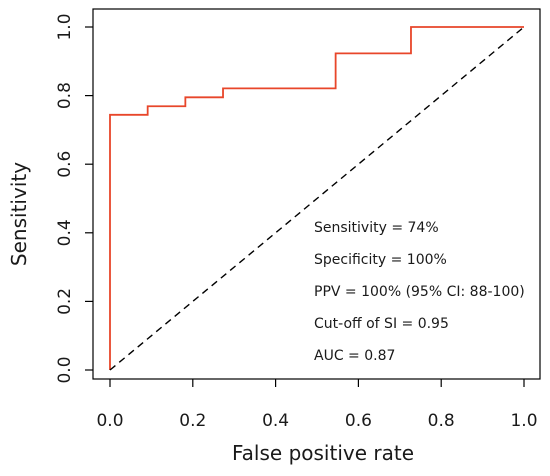 This screenshot has width=550, height=476. Describe the element at coordinates (65, 301) in the screenshot. I see `y-tick-label: 0.2` at that location.